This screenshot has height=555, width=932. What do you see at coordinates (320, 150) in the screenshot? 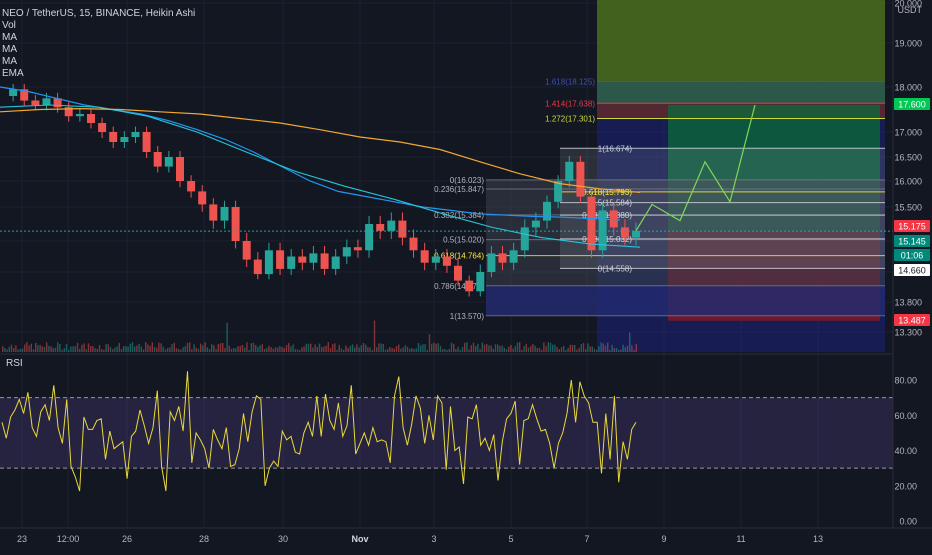
I see `ma-orange-line` at bounding box center [320, 150].